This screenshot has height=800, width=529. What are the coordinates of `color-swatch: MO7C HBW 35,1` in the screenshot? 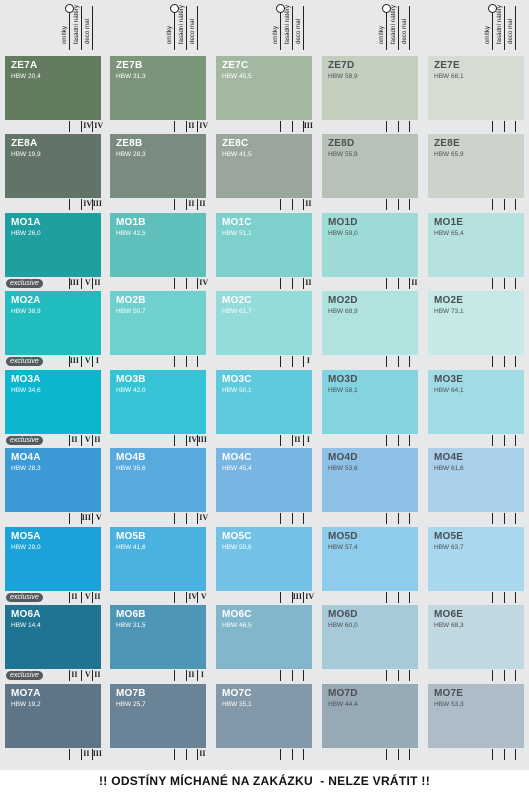 It's located at (264, 716).